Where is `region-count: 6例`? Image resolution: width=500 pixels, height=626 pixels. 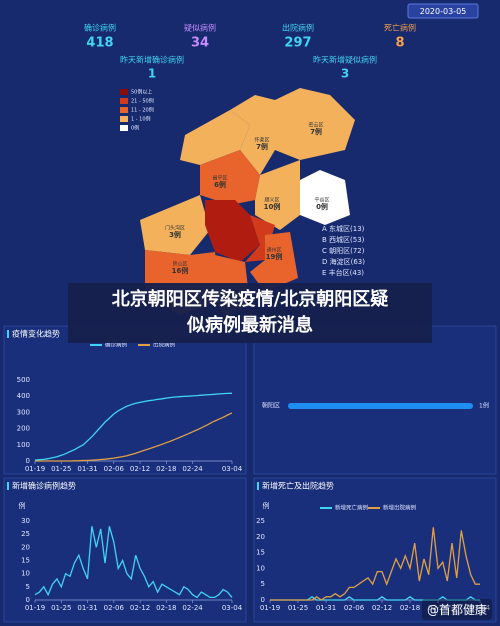
region-count: 6例 is located at coordinates (220, 184).